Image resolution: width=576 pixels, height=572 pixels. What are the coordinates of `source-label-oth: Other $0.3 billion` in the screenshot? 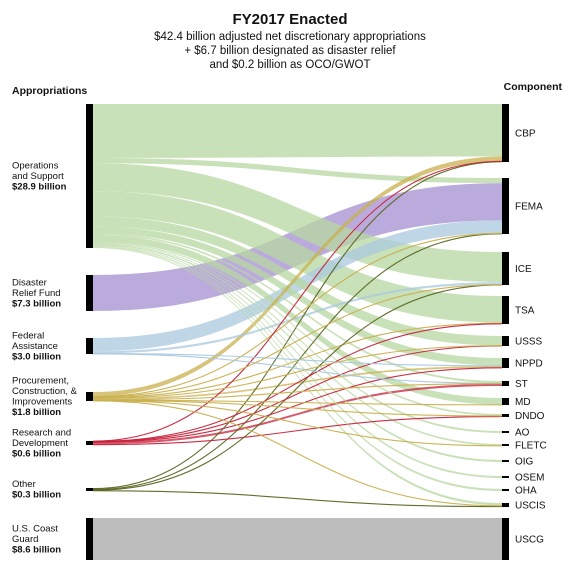 It's located at (36, 490).